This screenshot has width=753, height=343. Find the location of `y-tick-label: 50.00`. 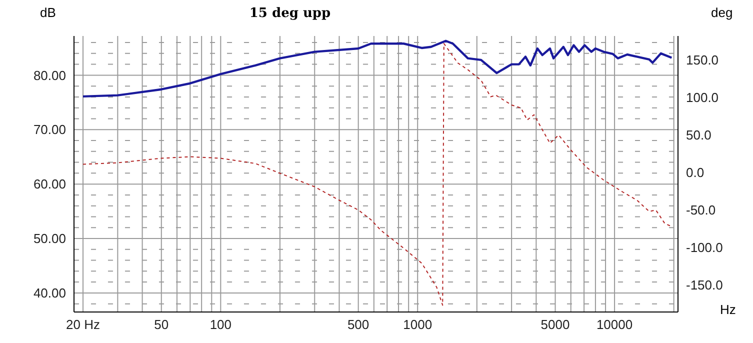

y-tick-label: 50.00 is located at coordinates (49, 238).